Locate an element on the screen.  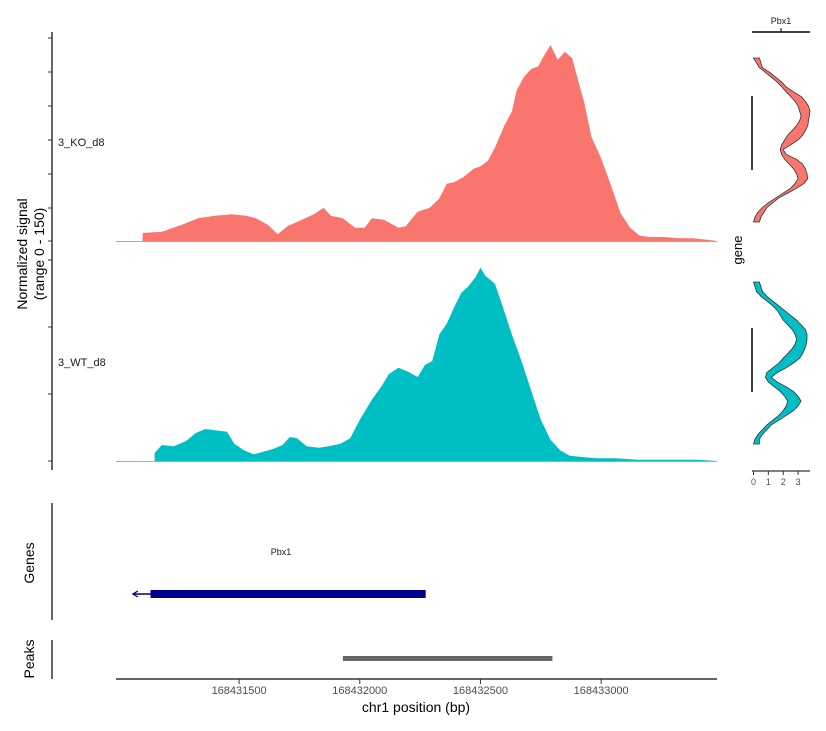
gene-model is located at coordinates (278, 594).